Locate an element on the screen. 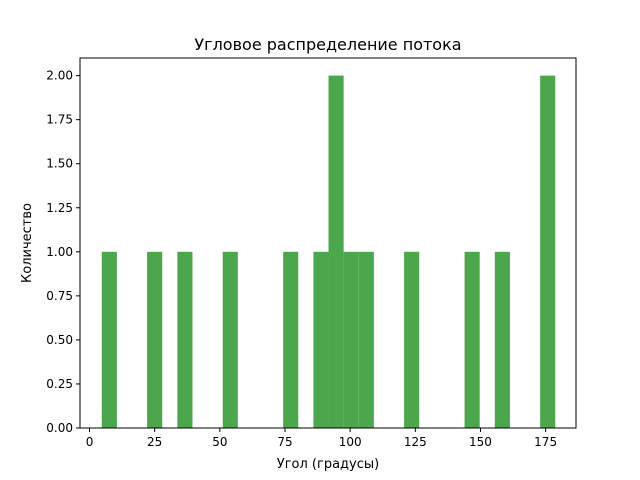 The image size is (640, 480). y-axis-label: Количество is located at coordinates (27, 243).